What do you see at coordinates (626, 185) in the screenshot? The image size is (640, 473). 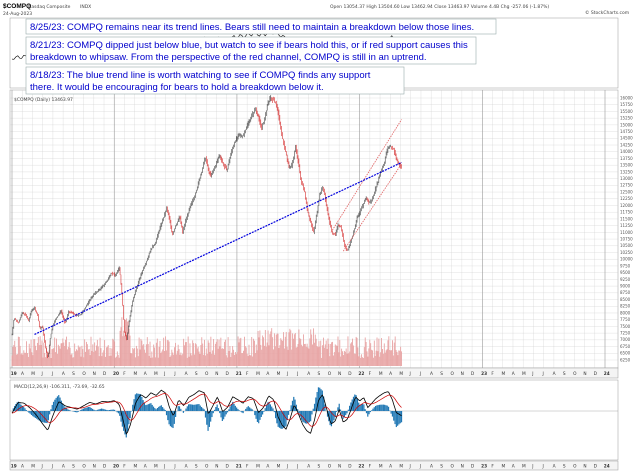 I see `y-tick-label: 12750` at bounding box center [626, 185].